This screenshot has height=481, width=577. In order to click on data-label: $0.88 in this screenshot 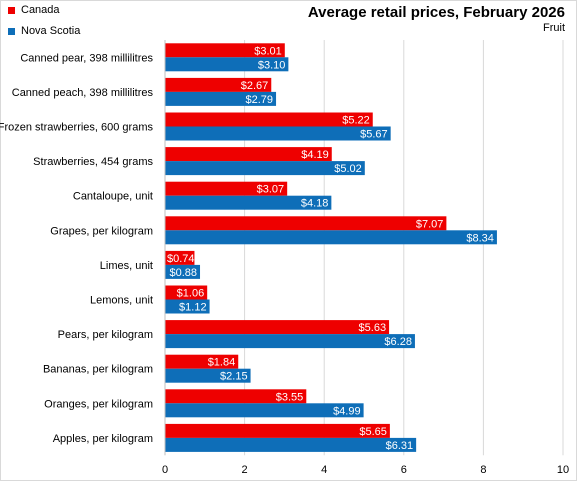, I will do `click(183, 273)`.